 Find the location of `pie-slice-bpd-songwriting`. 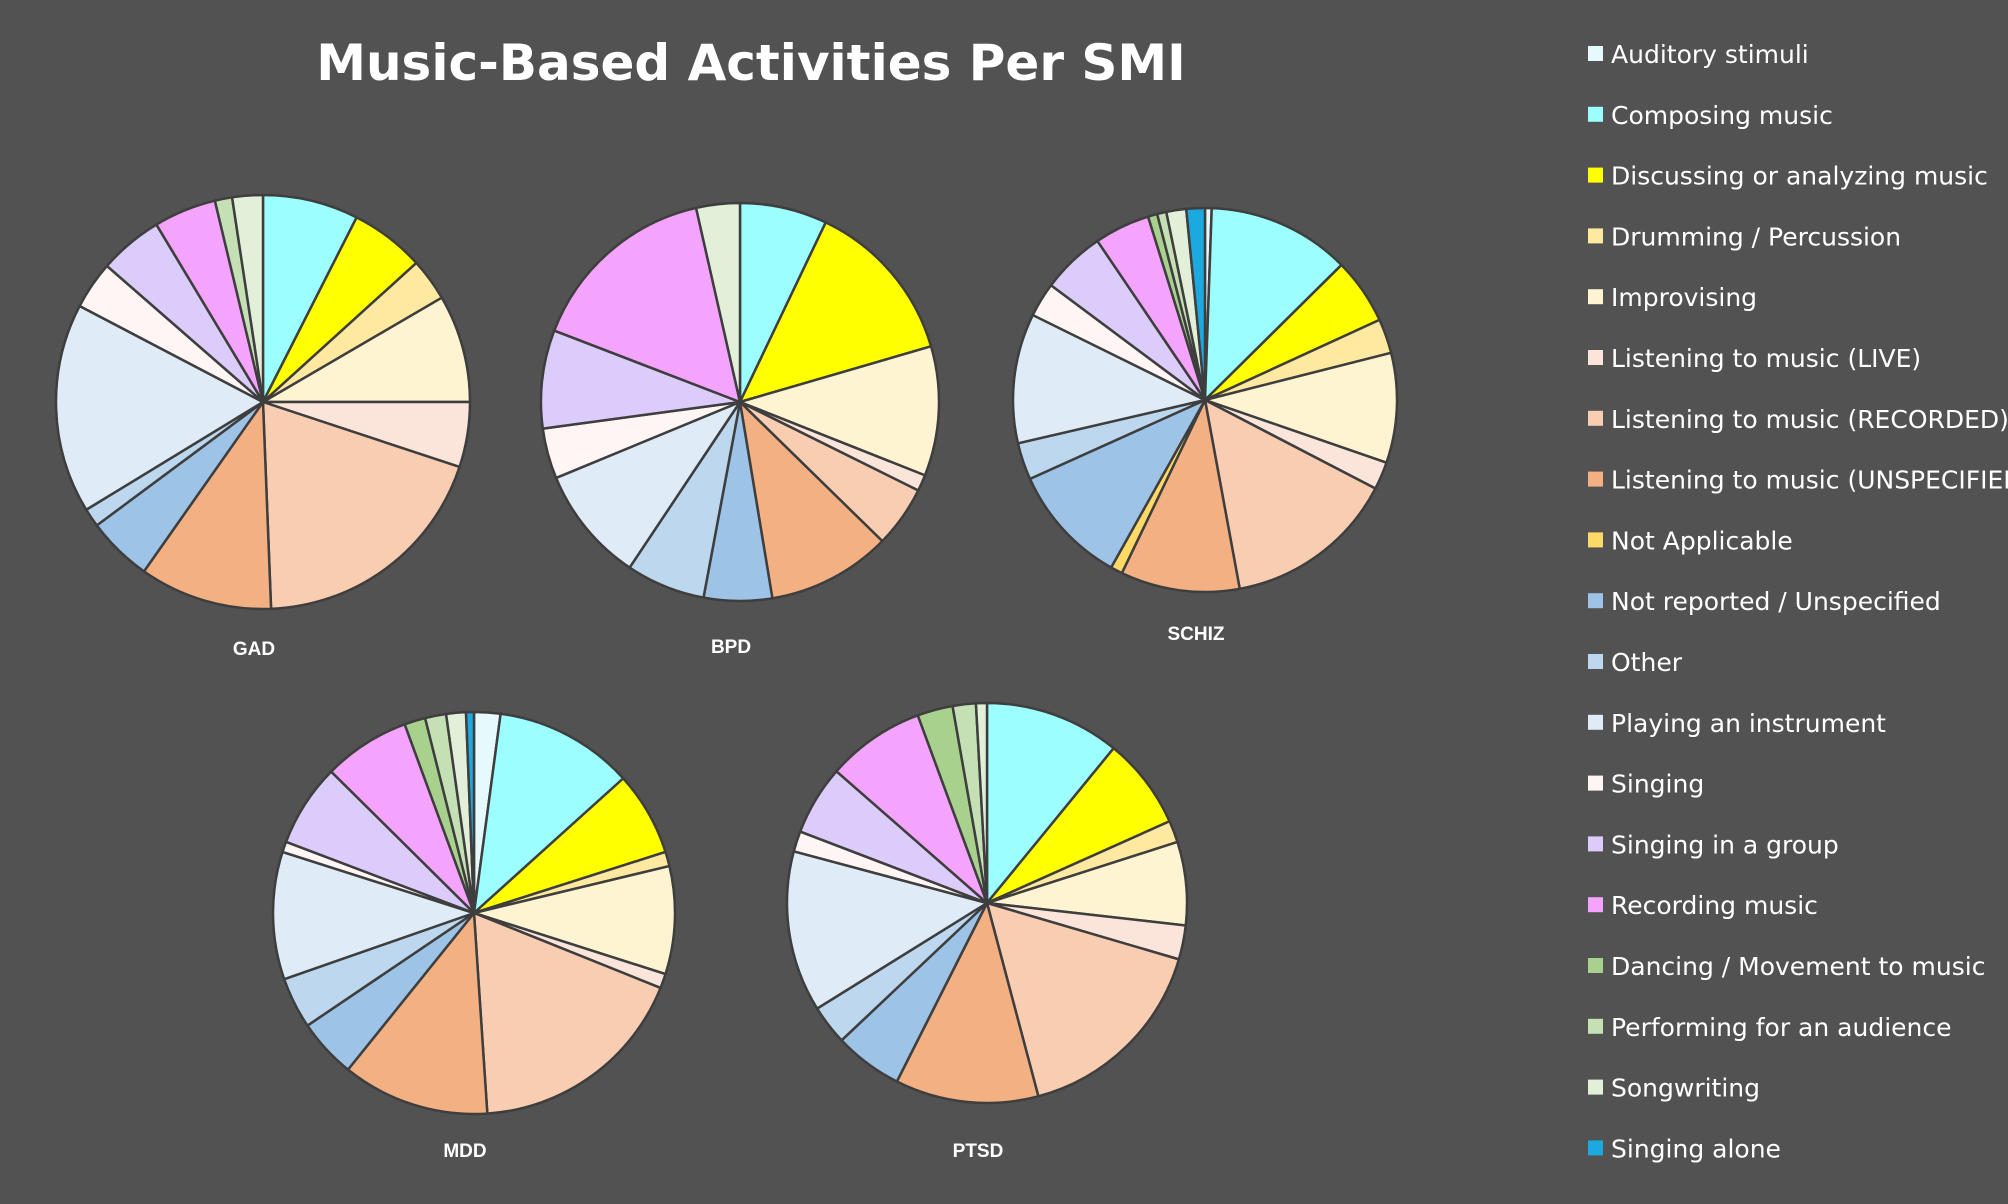

pie-slice-bpd-songwriting is located at coordinates (718, 302).